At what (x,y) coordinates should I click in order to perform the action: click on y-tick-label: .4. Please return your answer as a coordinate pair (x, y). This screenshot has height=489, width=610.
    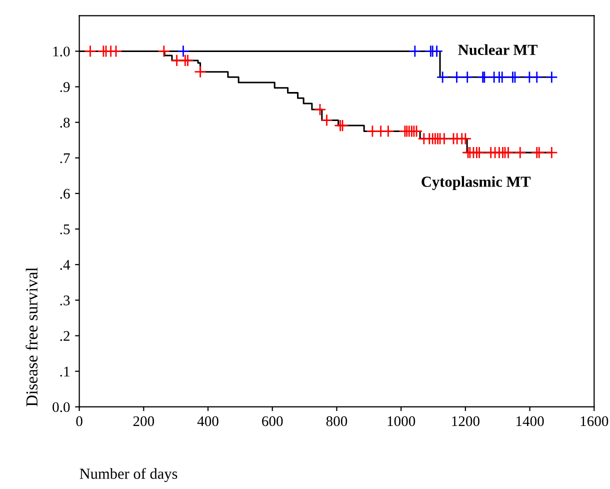
    Looking at the image, I should click on (65, 265).